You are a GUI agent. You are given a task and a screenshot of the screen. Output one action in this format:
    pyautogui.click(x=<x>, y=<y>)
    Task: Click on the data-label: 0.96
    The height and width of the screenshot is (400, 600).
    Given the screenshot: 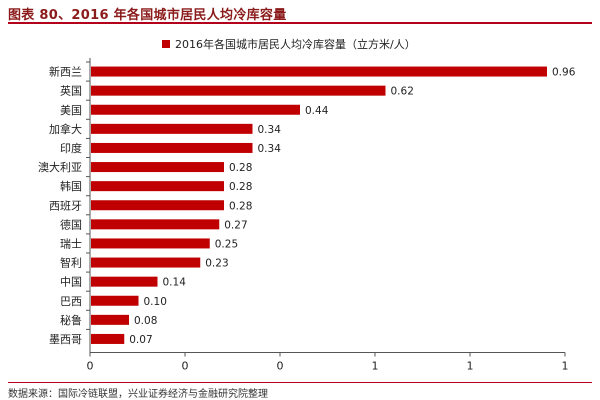 What is the action you would take?
    pyautogui.click(x=564, y=73)
    